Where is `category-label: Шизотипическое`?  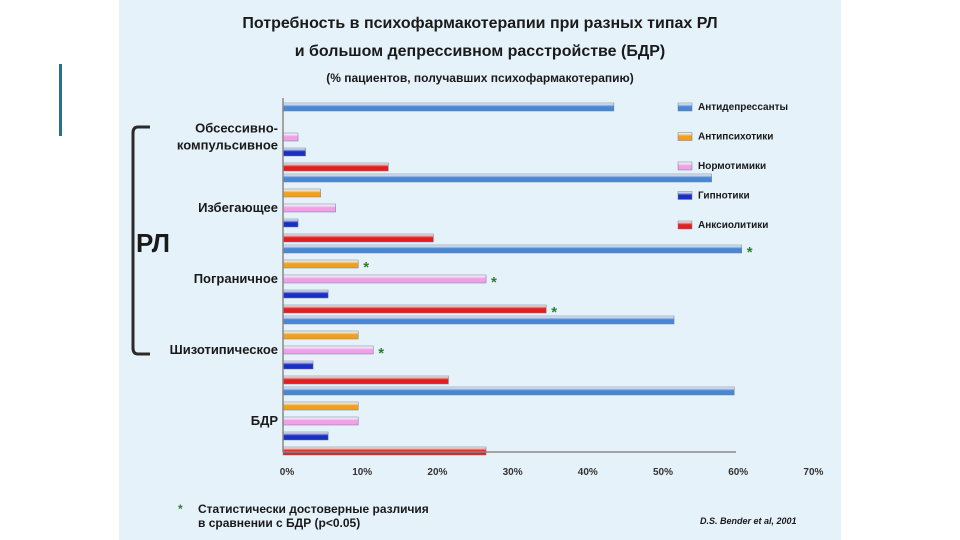
category-label: Шизотипическое is located at coordinates (224, 349).